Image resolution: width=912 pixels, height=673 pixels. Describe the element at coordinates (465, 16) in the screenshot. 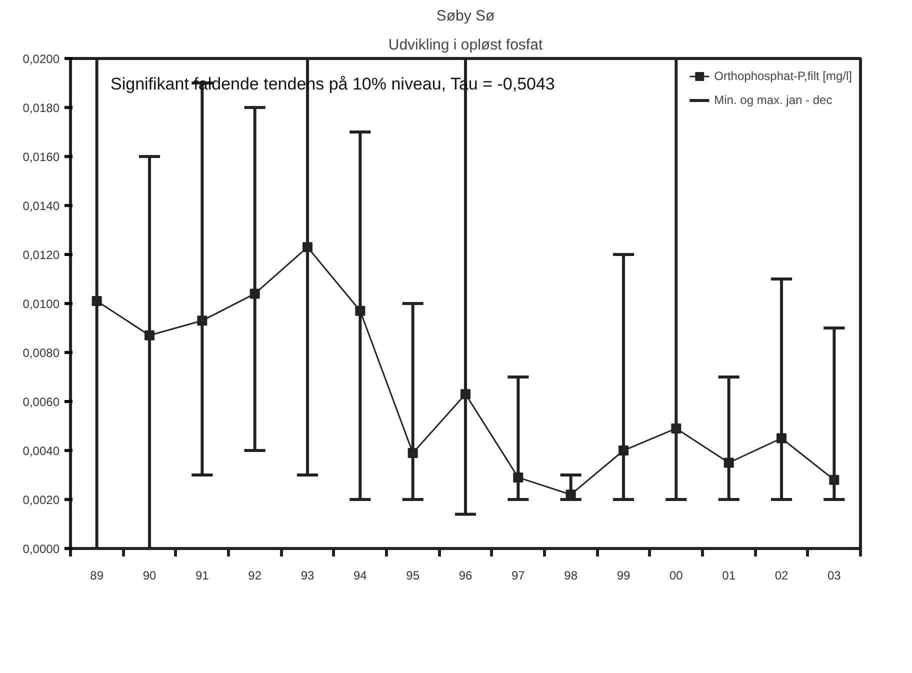

I see `chart-title: Søby Sø` at that location.